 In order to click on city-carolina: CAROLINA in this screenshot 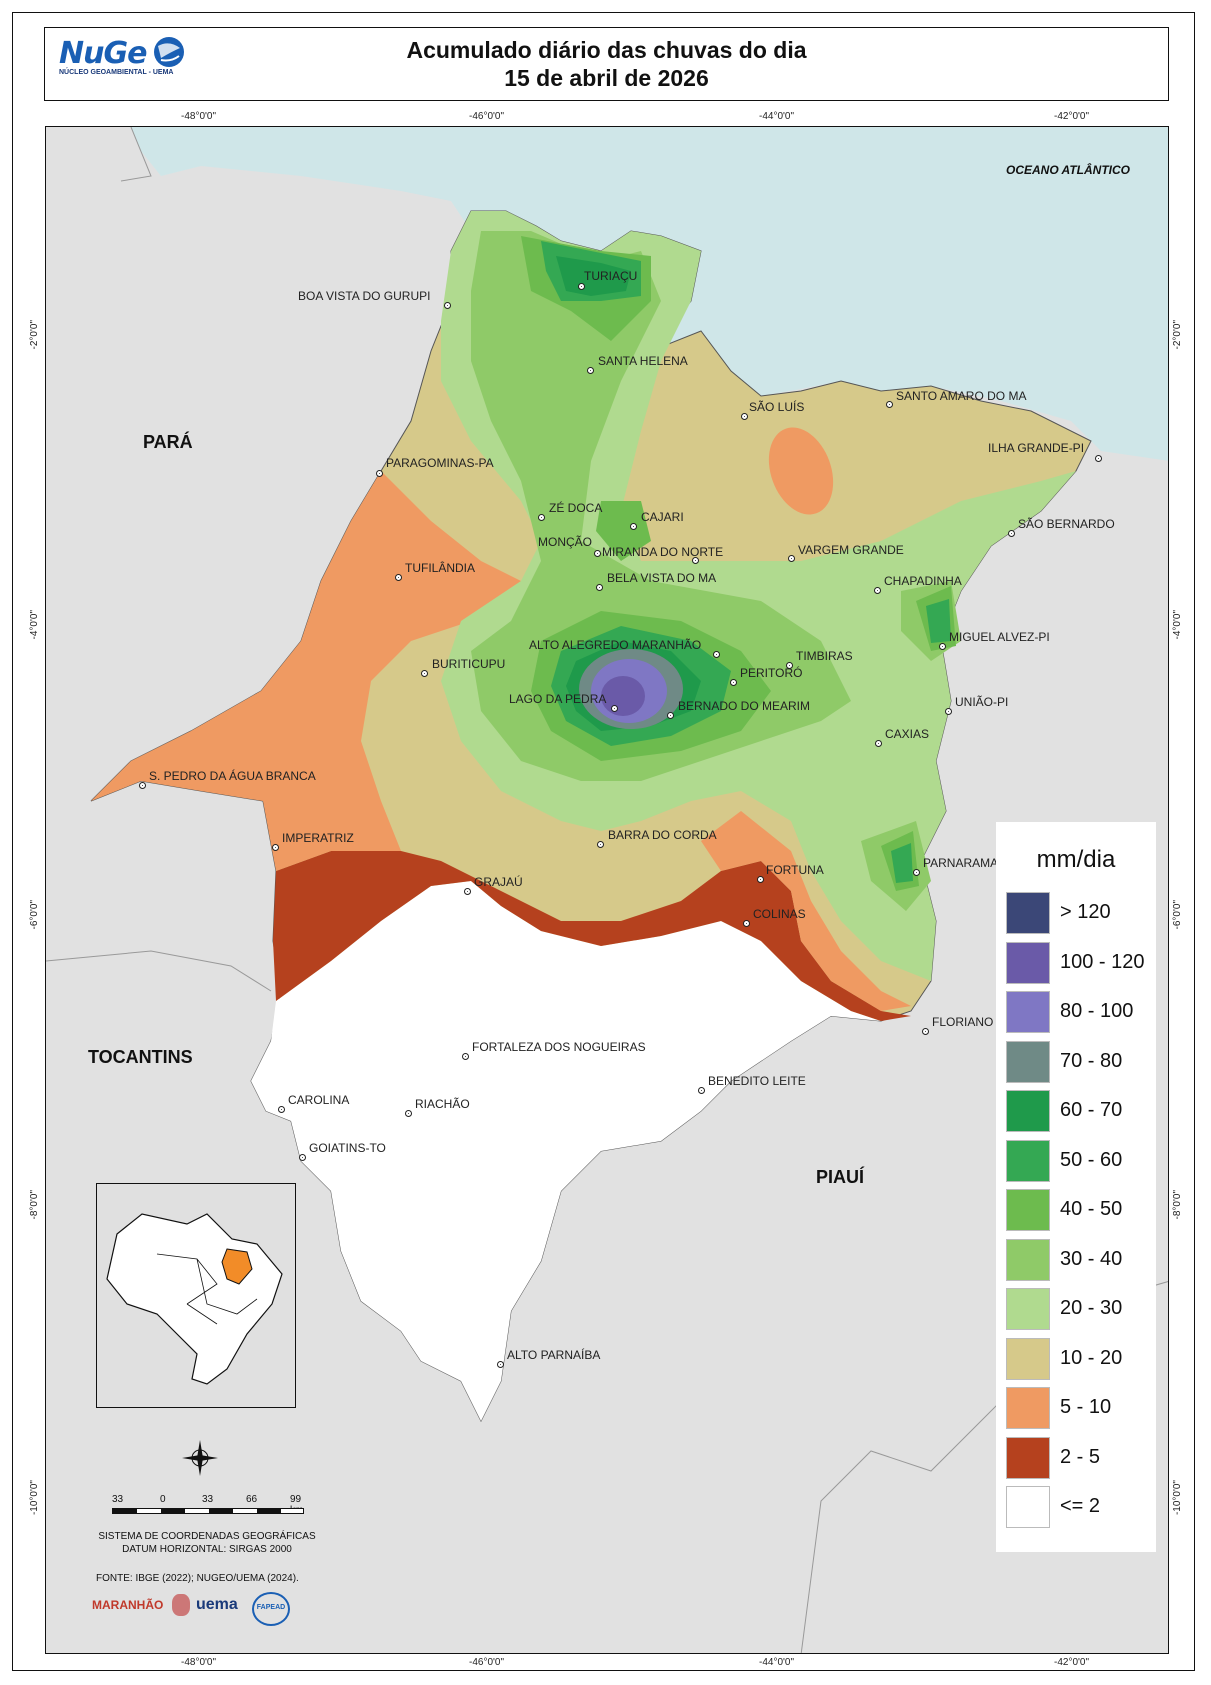, I will do `click(319, 1100)`.